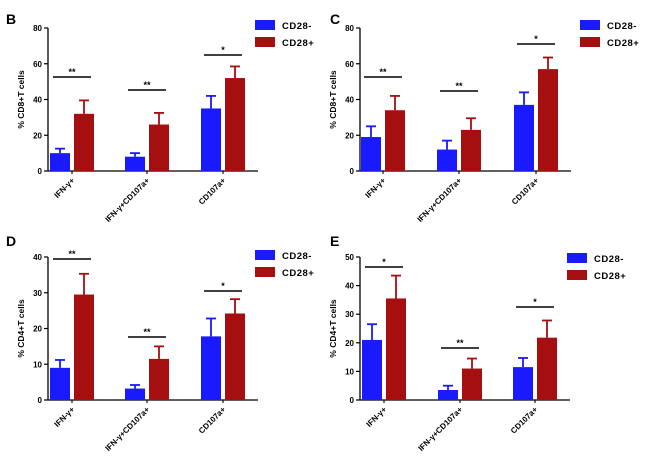  I want to click on panel-letter: B, so click(11, 19).